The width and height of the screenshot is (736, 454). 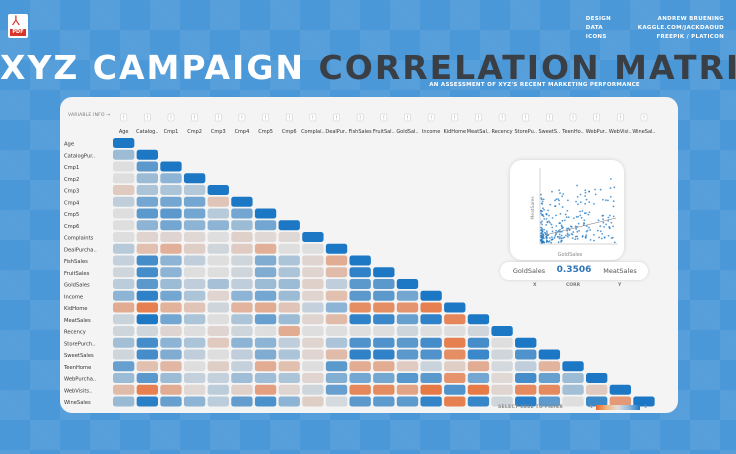 I want to click on heatmap-cell: Complaints / Complai..: 1, so click(x=313, y=237).